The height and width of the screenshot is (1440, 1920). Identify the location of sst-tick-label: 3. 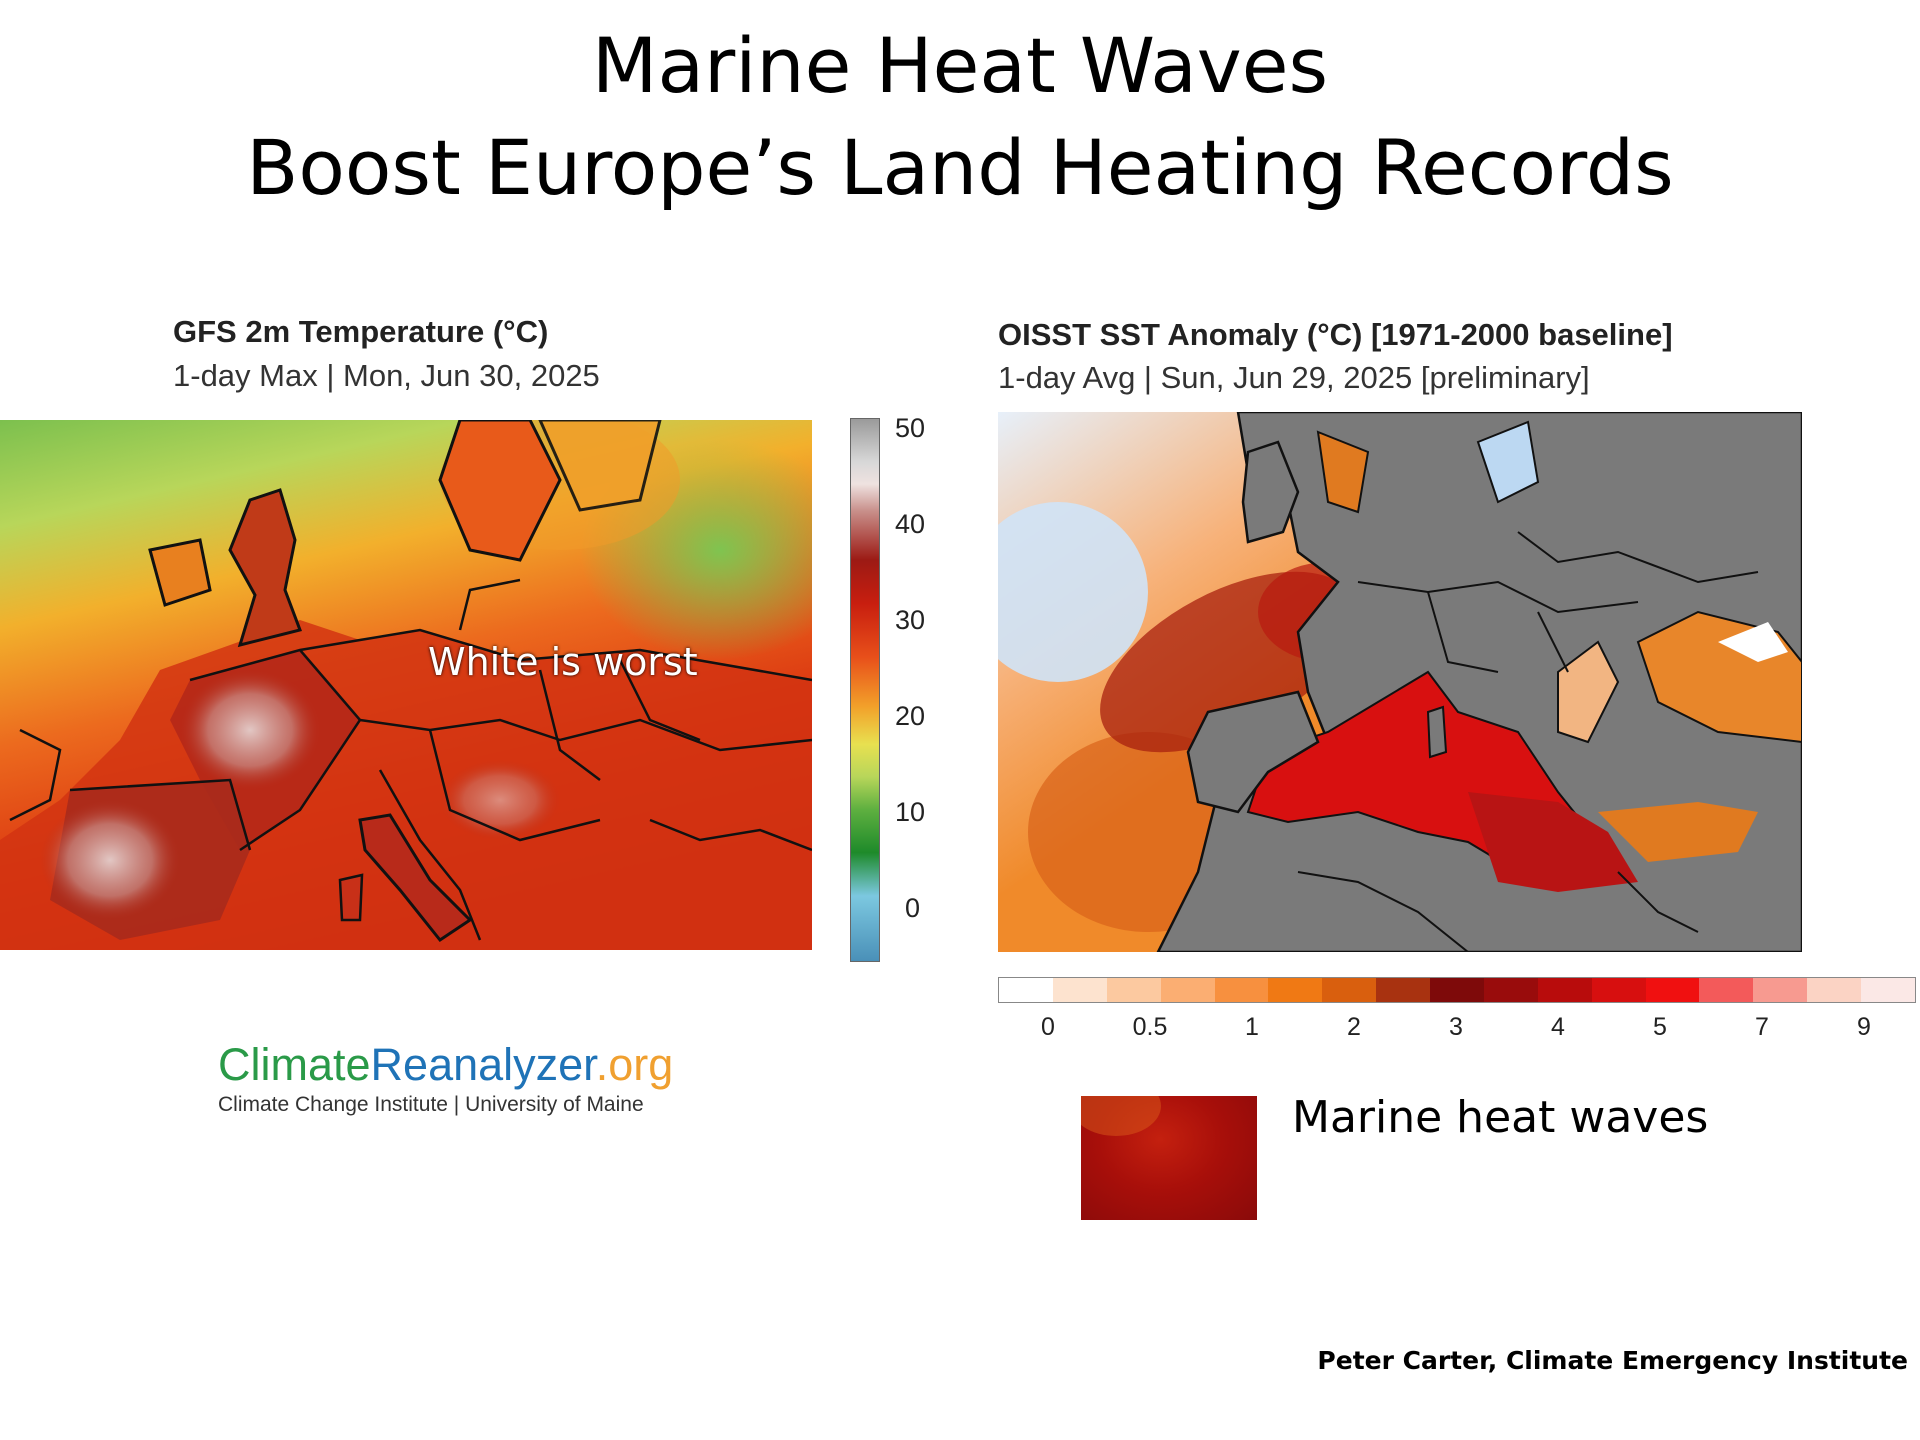
(1456, 1027).